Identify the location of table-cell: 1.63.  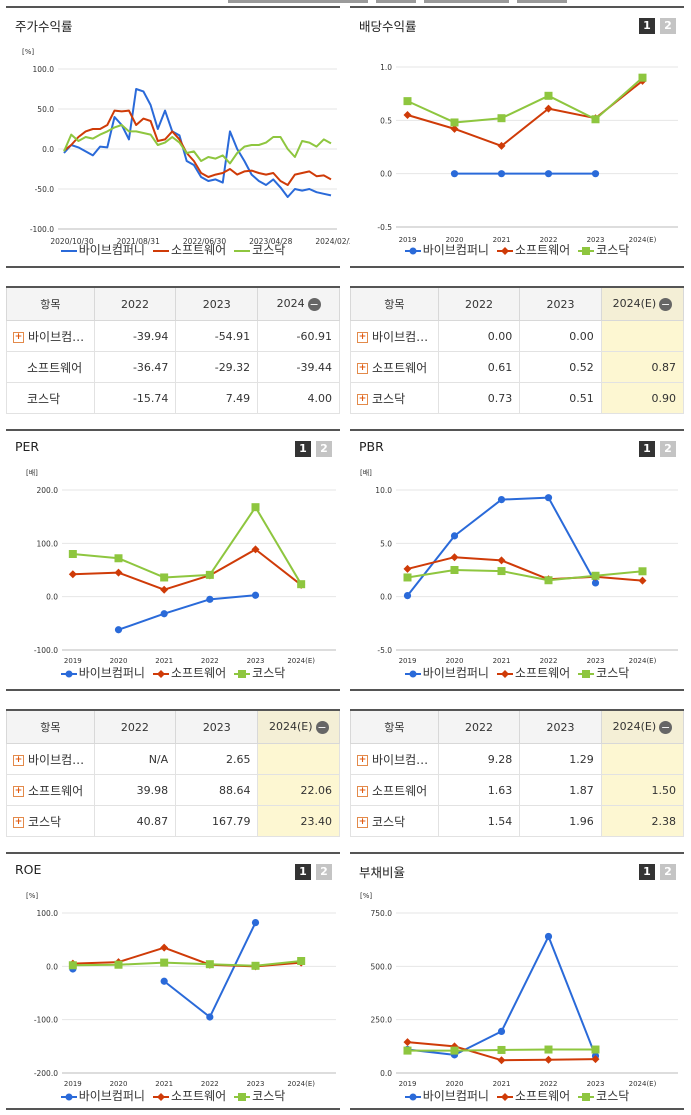
(479, 790).